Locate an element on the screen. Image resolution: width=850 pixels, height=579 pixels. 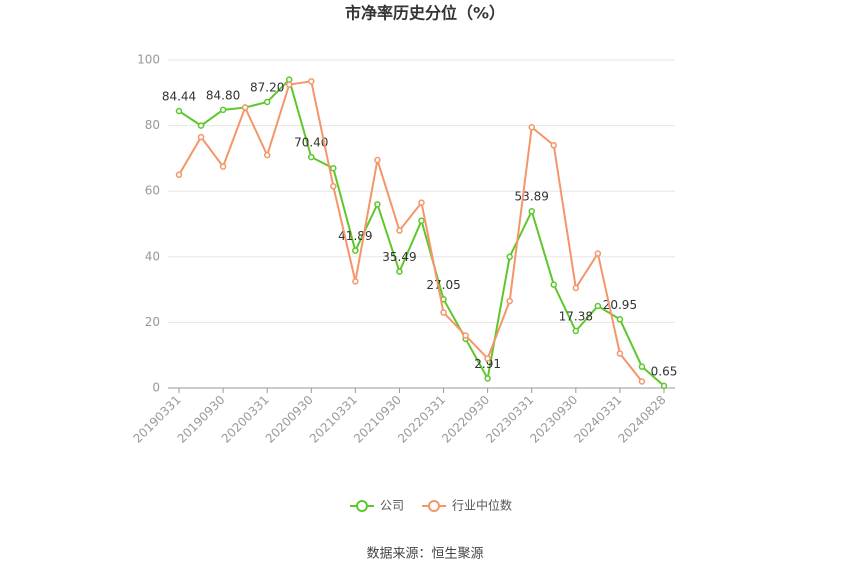
data-label: 20.95 is located at coordinates (620, 305).